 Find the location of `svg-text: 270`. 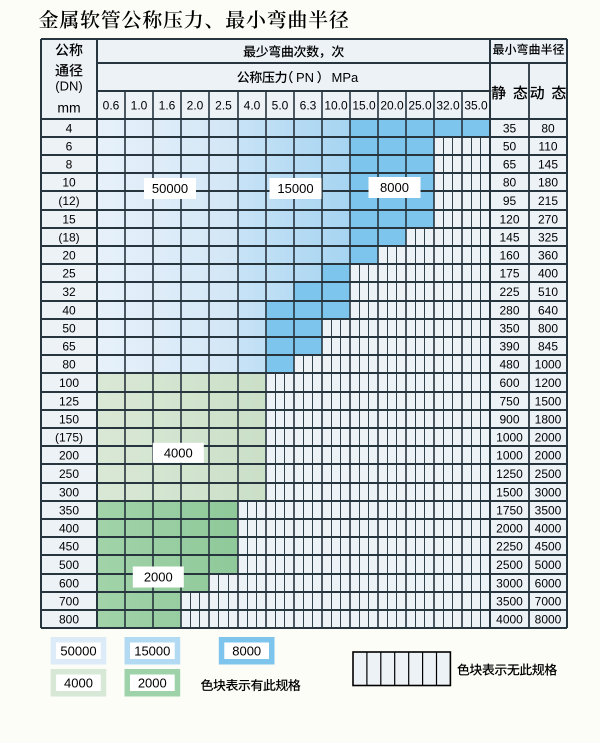

svg-text: 270 is located at coordinates (548, 219).